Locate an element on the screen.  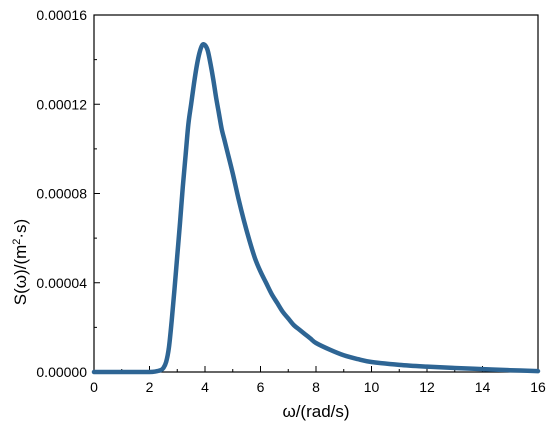
y-axis-ticks: 0.00000 0.00004 0.00008 0.00012 0.00016 is located at coordinates (68, 193).